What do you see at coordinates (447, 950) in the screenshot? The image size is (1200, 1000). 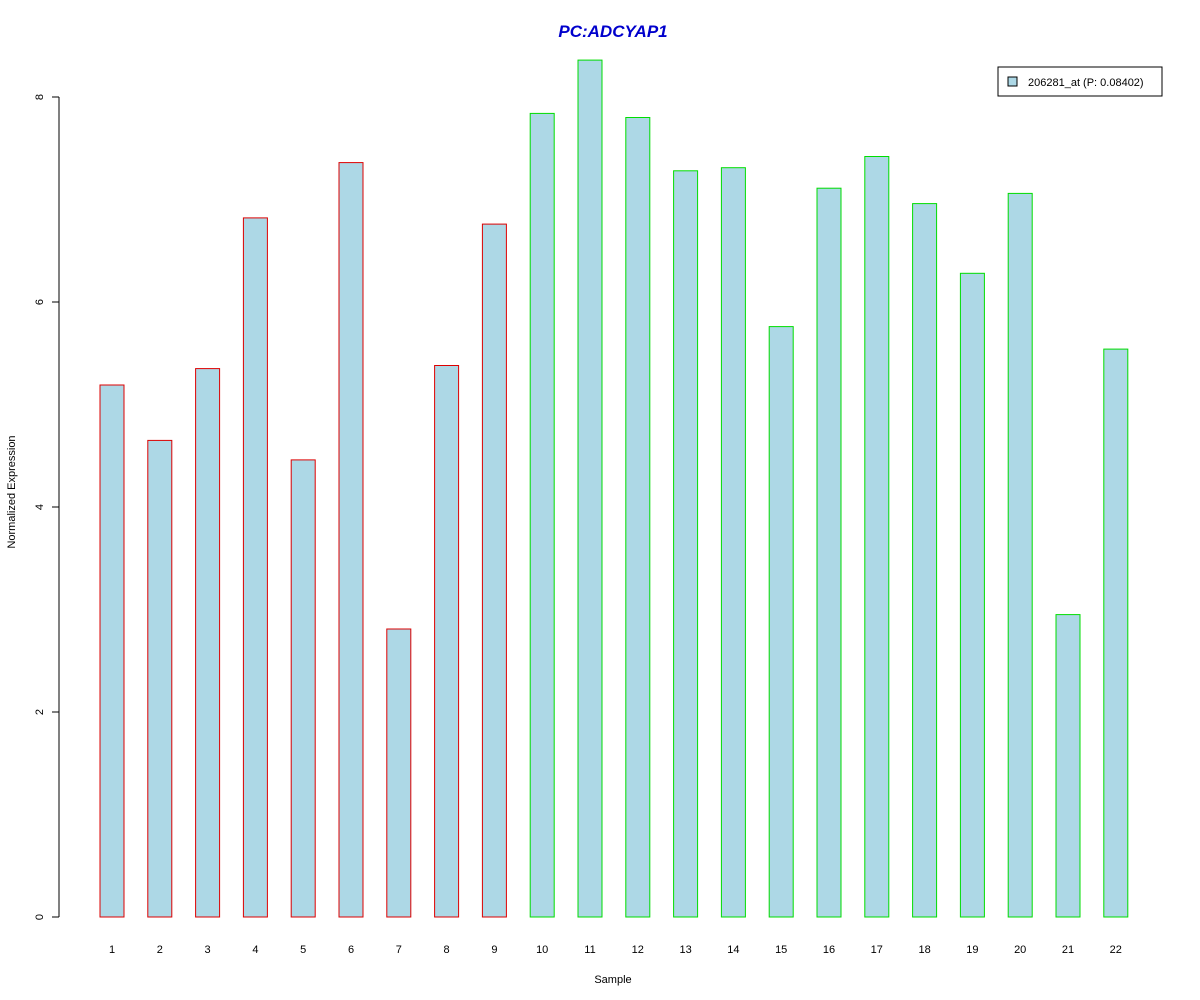 I see `x-tick-label: 8` at bounding box center [447, 950].